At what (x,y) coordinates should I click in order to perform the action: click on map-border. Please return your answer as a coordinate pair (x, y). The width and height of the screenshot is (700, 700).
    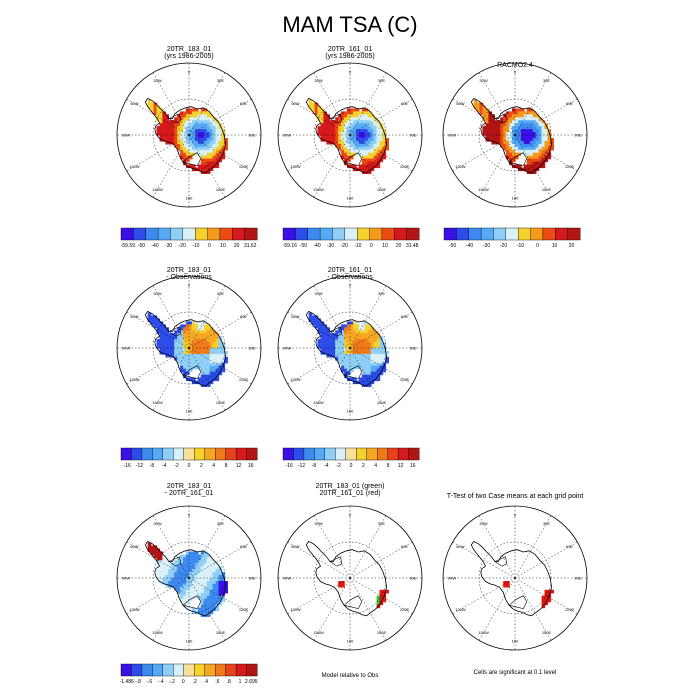
    Looking at the image, I should click on (350, 348).